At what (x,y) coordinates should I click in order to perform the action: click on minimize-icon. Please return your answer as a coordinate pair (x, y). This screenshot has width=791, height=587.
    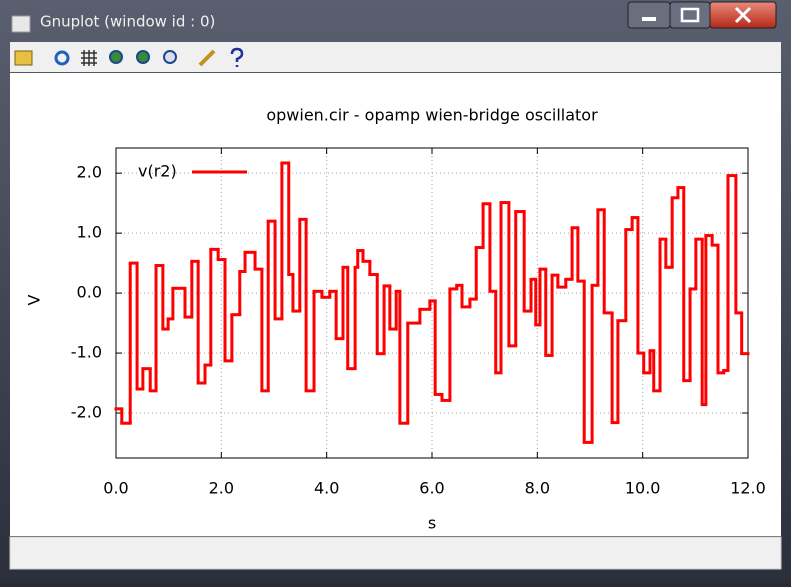
    Looking at the image, I should click on (649, 19).